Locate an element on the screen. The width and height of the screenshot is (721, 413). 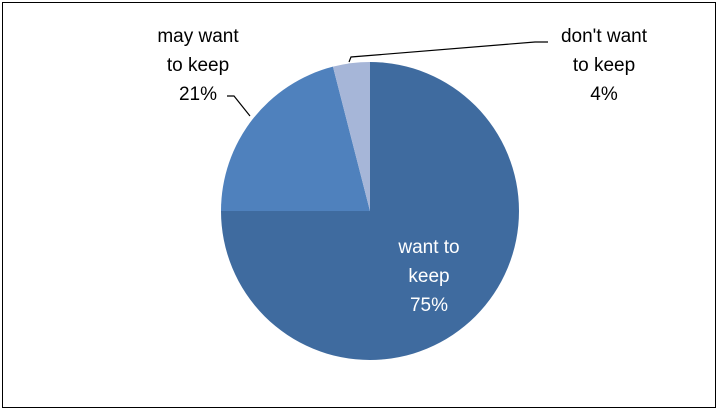
data-label-may-want-to-keep: to keep is located at coordinates (198, 65).